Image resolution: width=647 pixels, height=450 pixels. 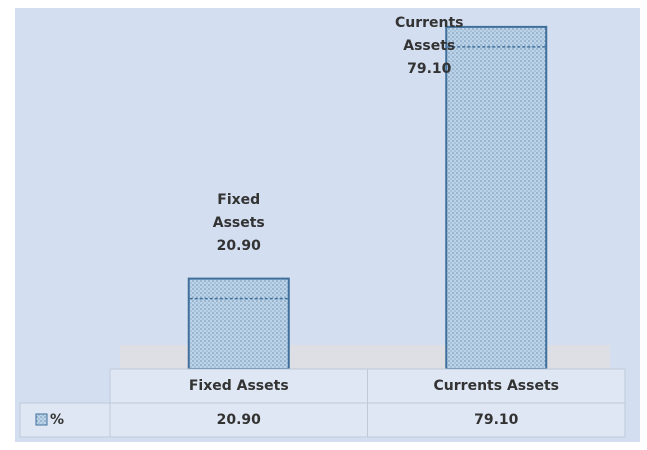 I want to click on x-tick-label: Fixed Assets, so click(x=239, y=386).